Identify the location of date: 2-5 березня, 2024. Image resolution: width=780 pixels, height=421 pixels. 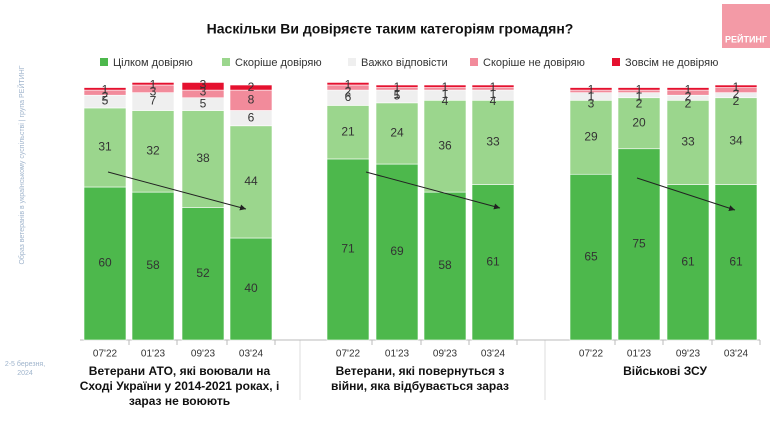
(25, 369).